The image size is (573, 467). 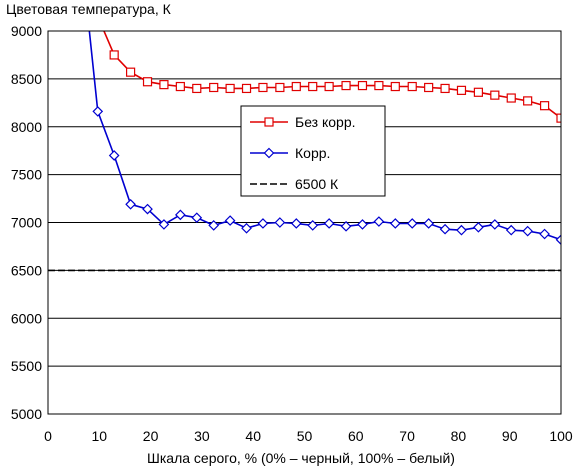 What do you see at coordinates (253, 436) in the screenshot?
I see `x-tick-label: 40` at bounding box center [253, 436].